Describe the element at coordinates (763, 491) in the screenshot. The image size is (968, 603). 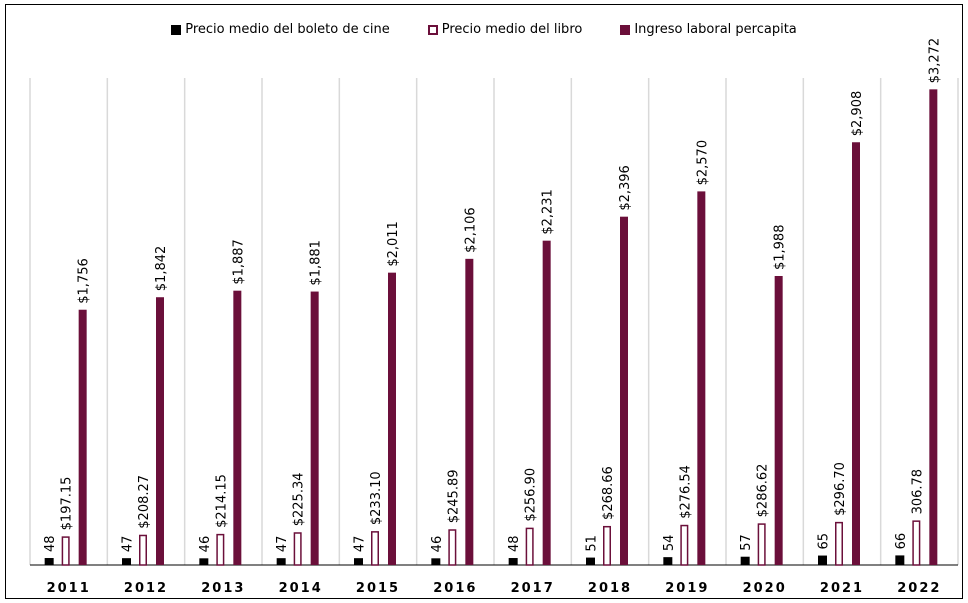
I see `data-label: $286.62` at that location.